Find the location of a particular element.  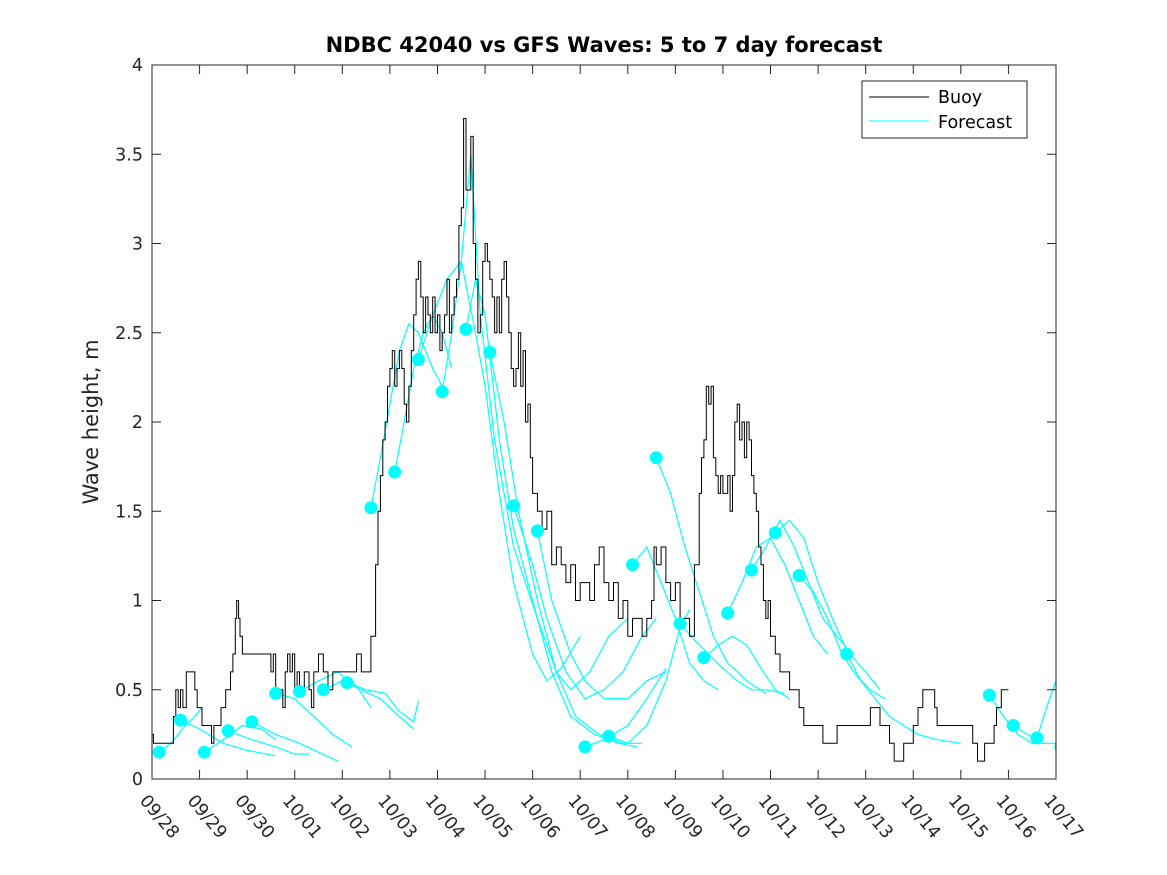

legend-box is located at coordinates (944, 109).